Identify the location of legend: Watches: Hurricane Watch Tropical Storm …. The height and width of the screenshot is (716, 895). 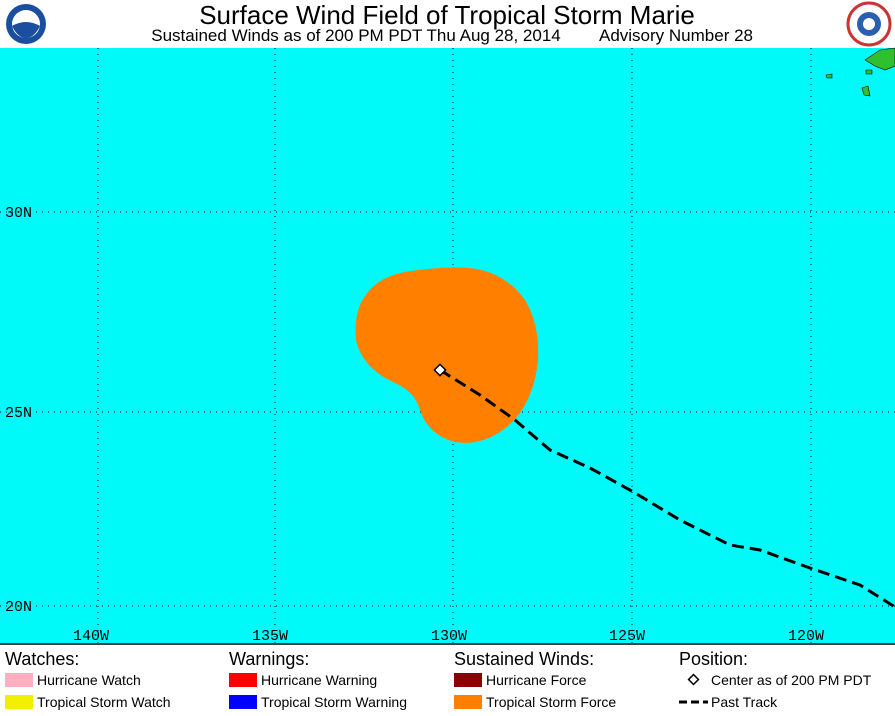
(438, 679).